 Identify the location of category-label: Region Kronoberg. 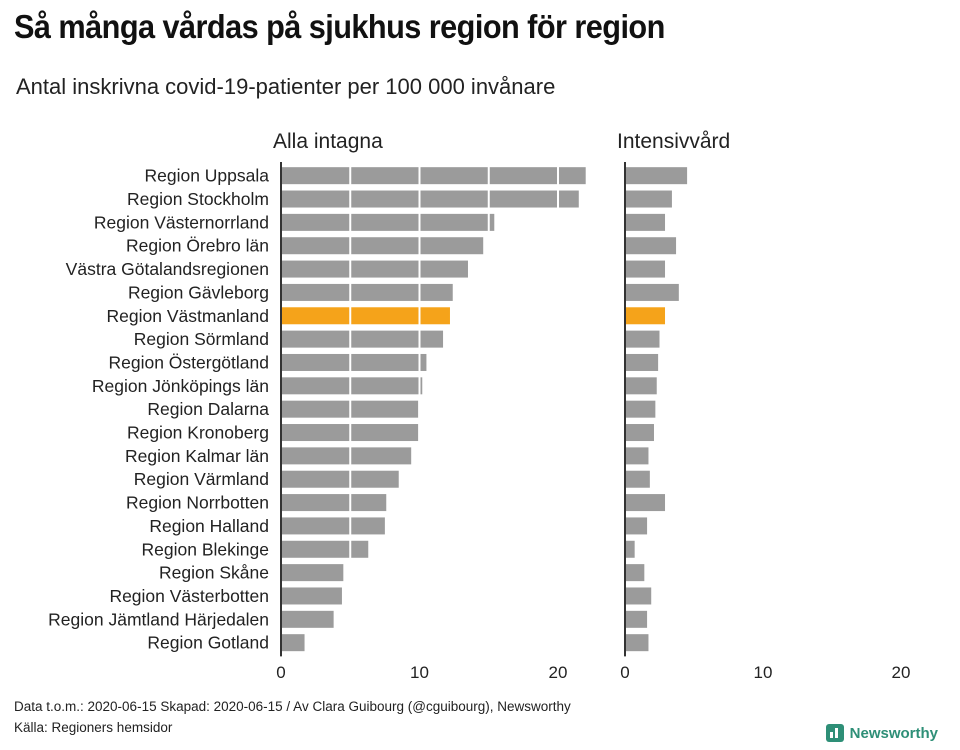
(198, 433).